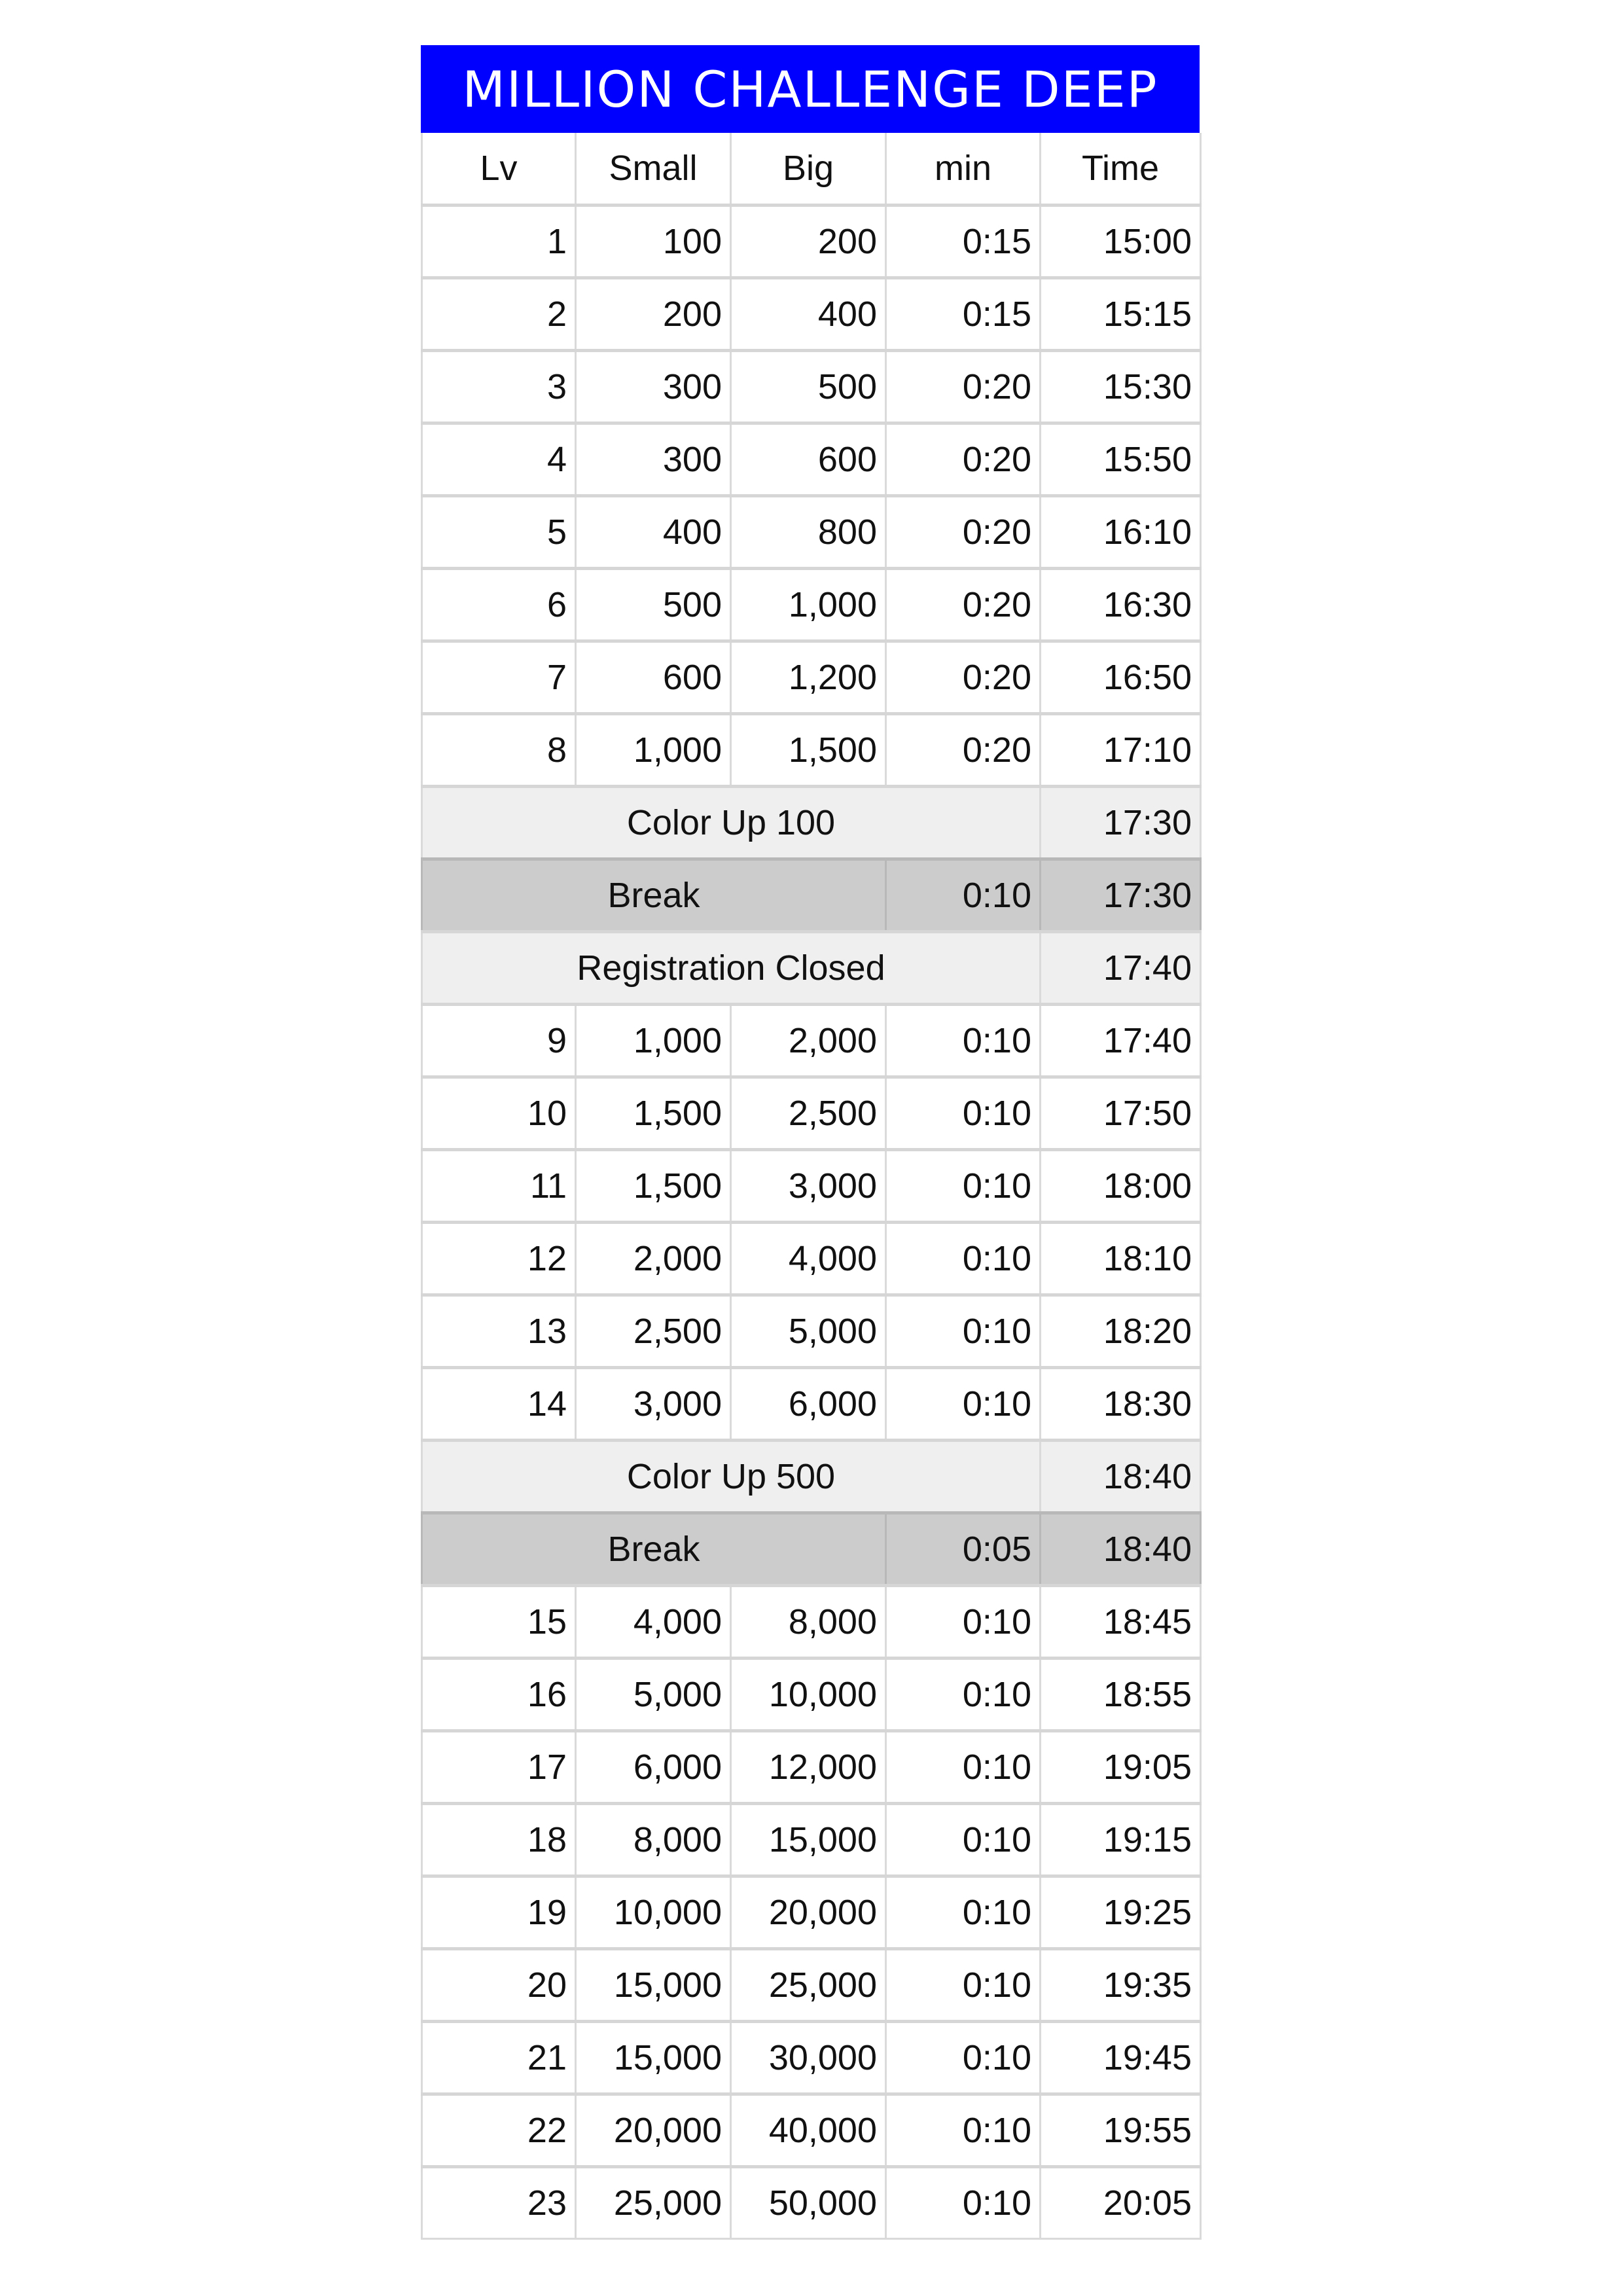  Describe the element at coordinates (499, 1839) in the screenshot. I see `level-cell: 18` at that location.